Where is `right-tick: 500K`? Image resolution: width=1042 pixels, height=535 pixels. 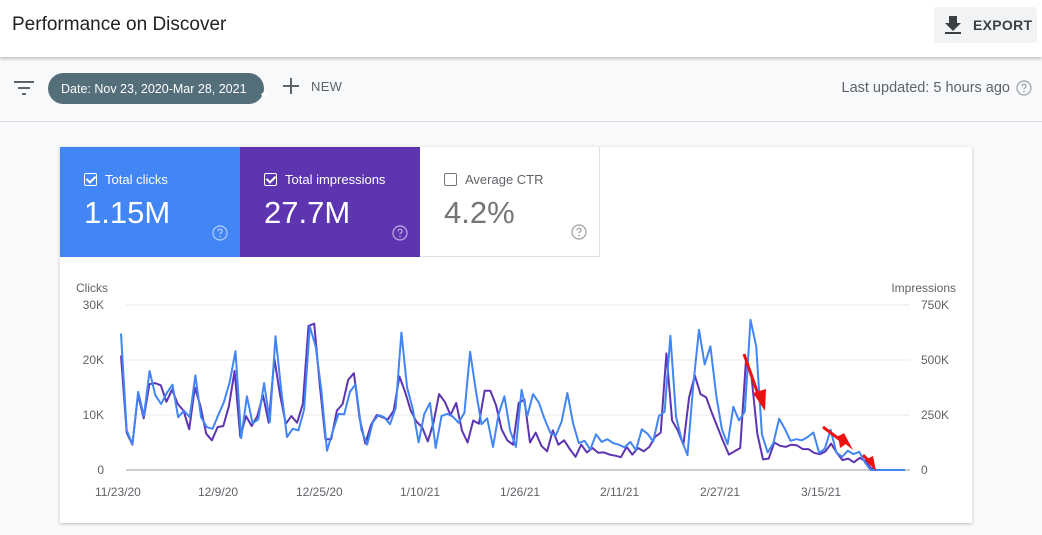 right-tick: 500K is located at coordinates (935, 360).